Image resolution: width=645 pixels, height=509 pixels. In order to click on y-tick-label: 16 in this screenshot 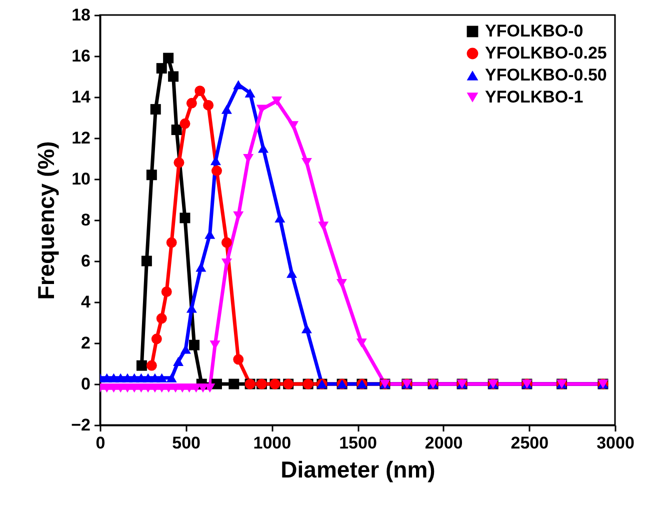, I will do `click(81, 56)`.